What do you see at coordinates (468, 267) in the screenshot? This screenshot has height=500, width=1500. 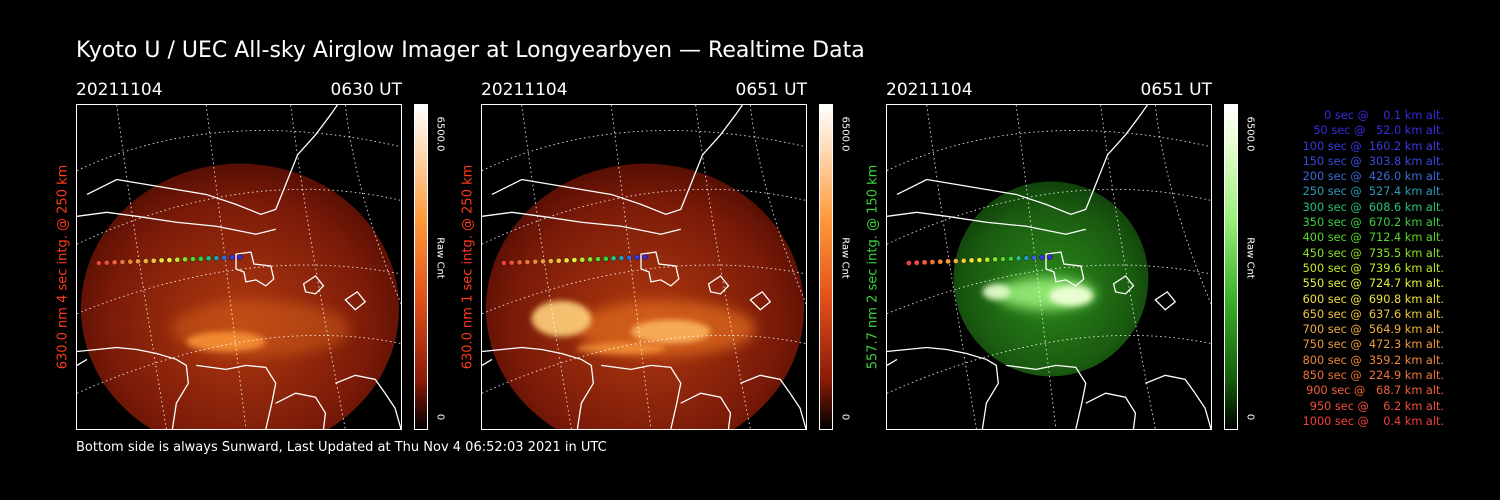 I see `wavelength-label: 630.0 nm 1 sec intg. @ 250 km` at bounding box center [468, 267].